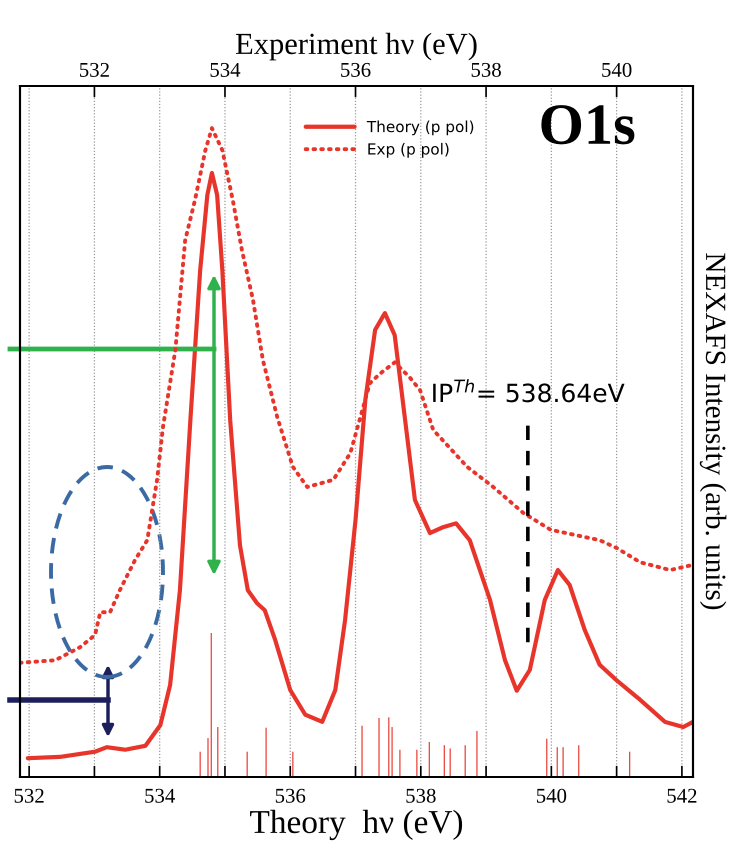  Describe the element at coordinates (421, 795) in the screenshot. I see `x-tick-label: 538` at that location.